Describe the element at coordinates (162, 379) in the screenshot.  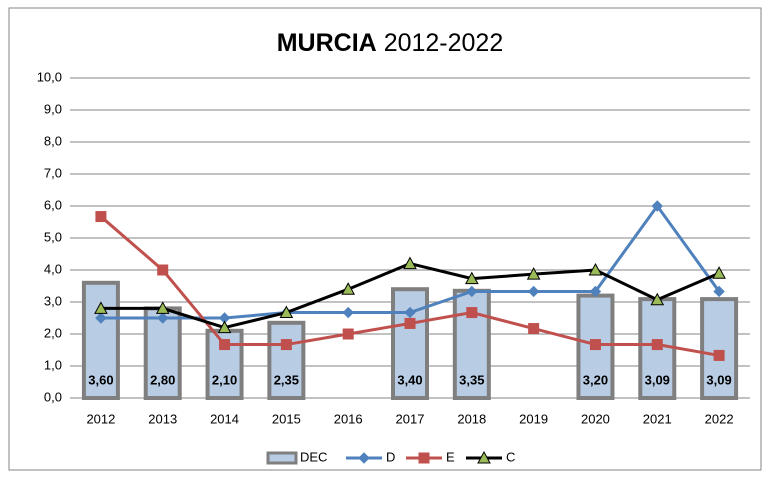
I see `bar-label: 2,80` at that location.